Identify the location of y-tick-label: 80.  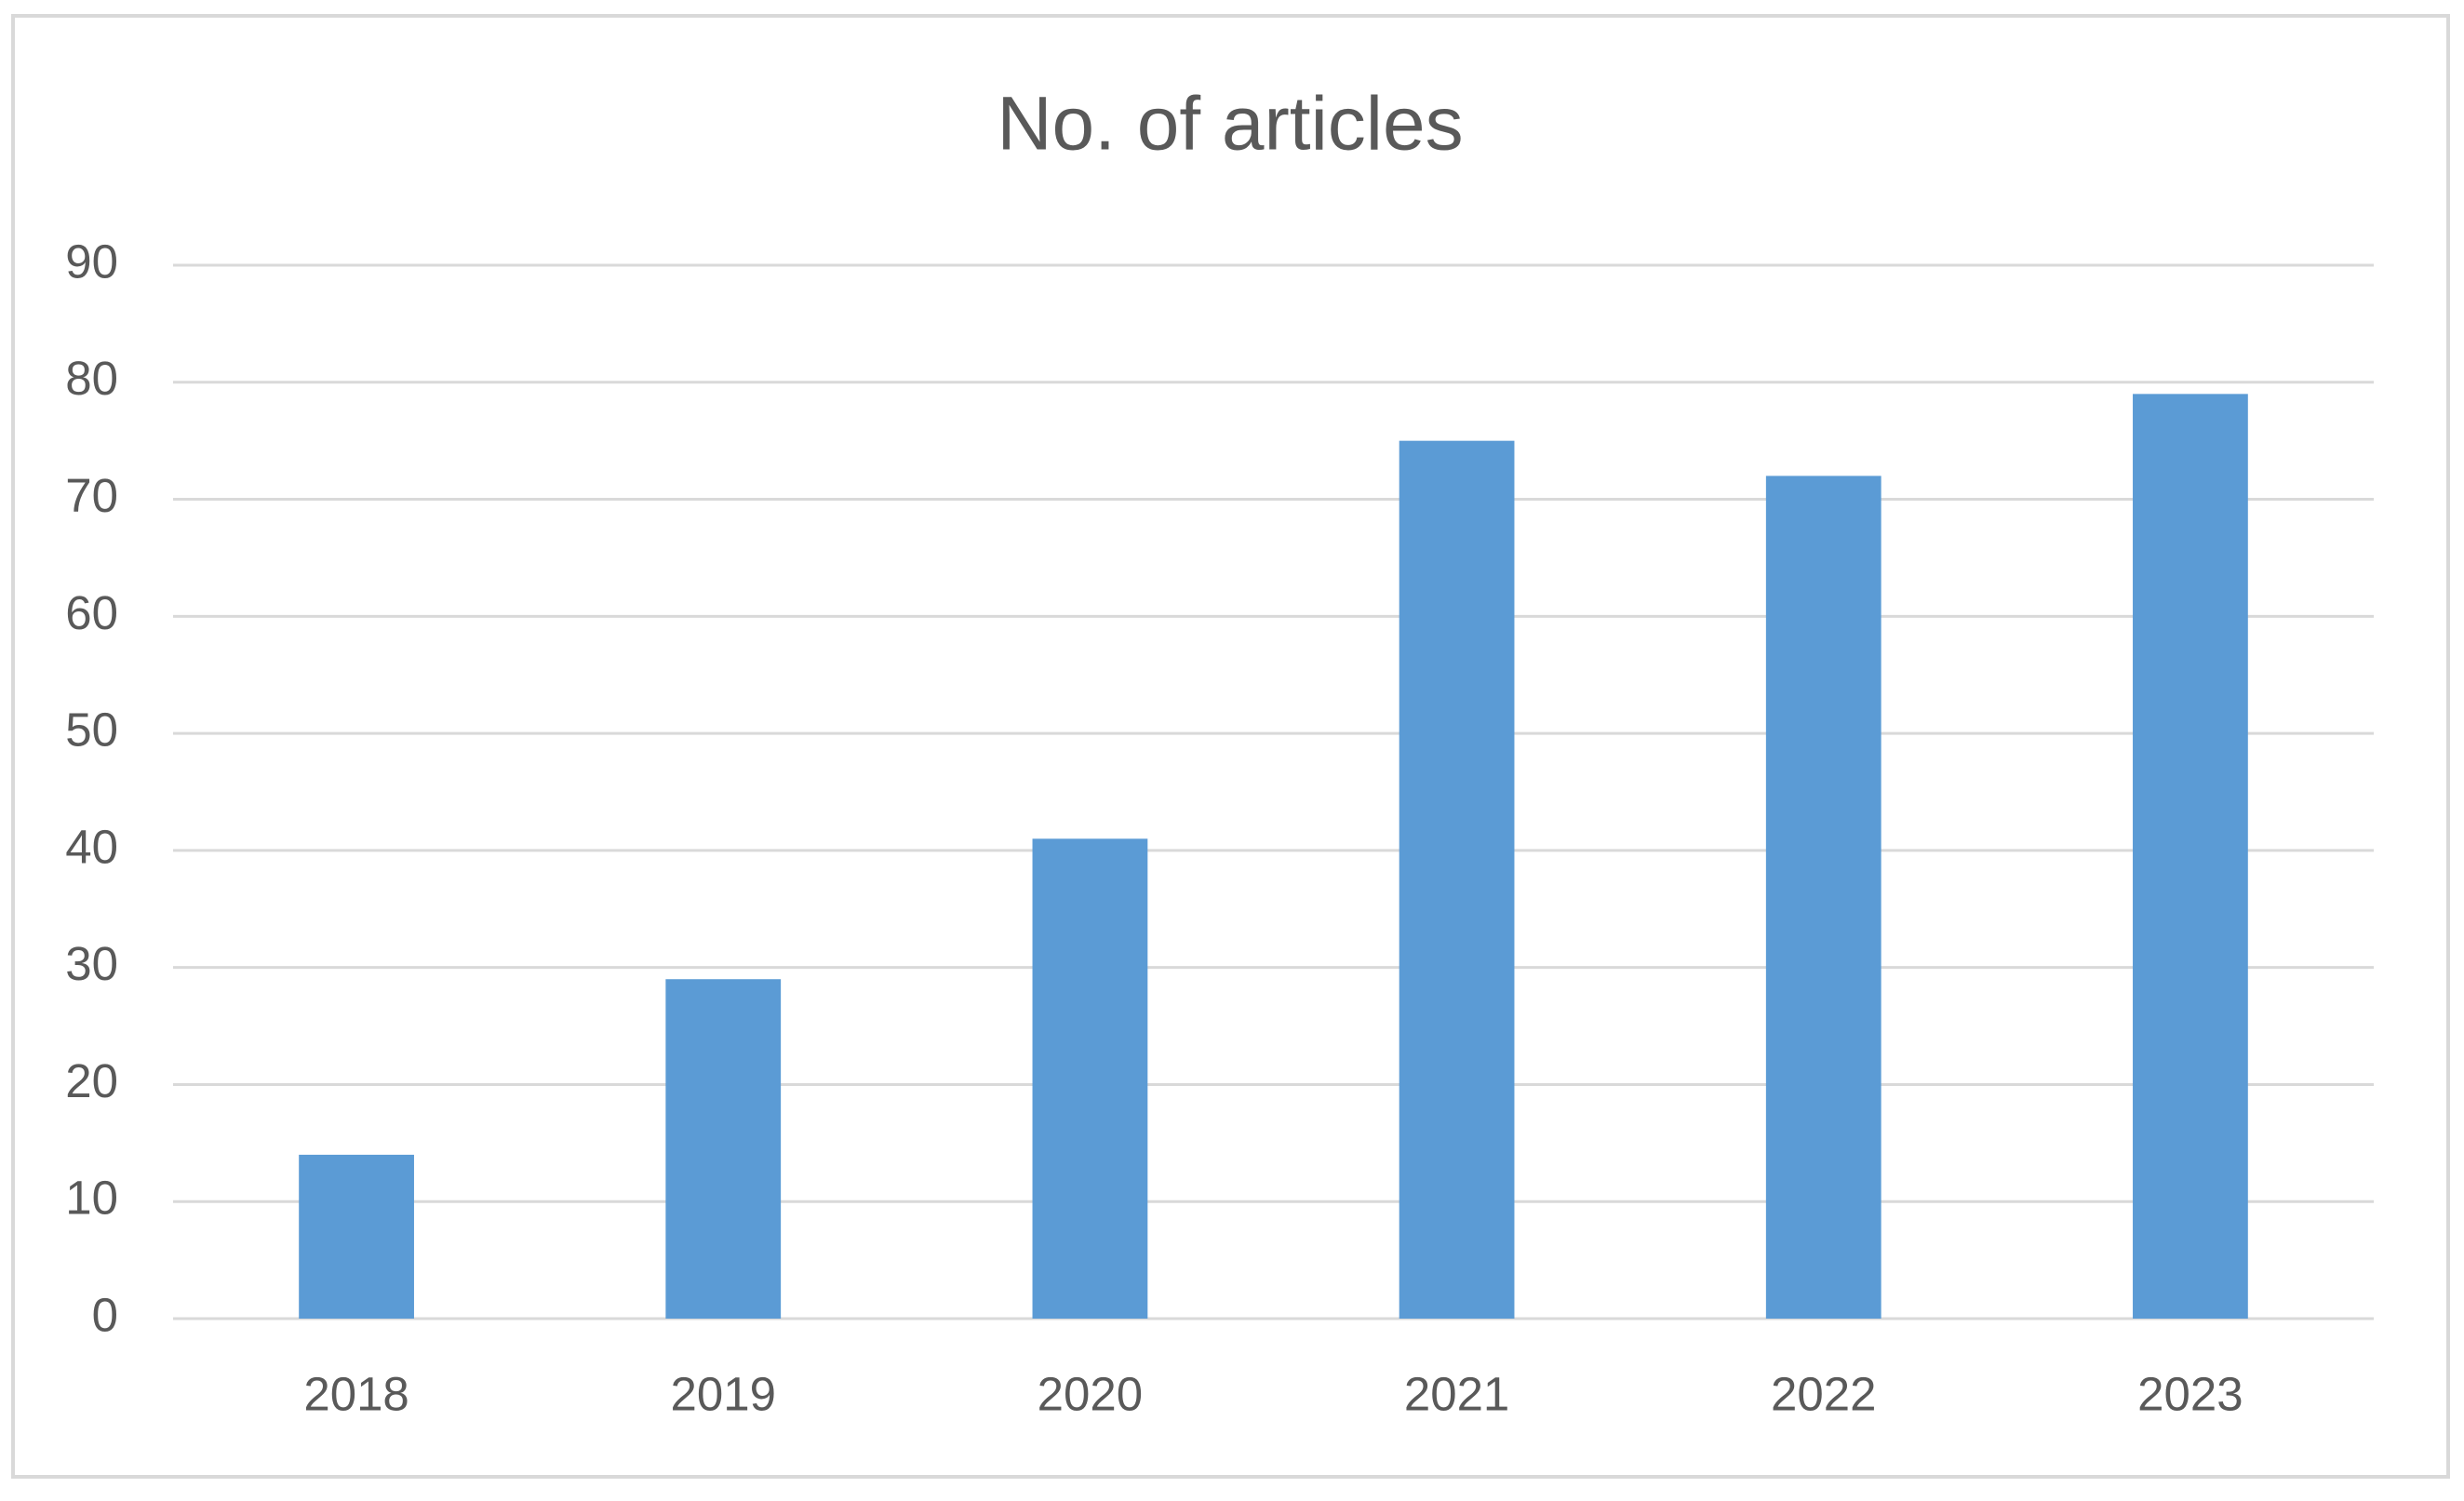
(91, 379).